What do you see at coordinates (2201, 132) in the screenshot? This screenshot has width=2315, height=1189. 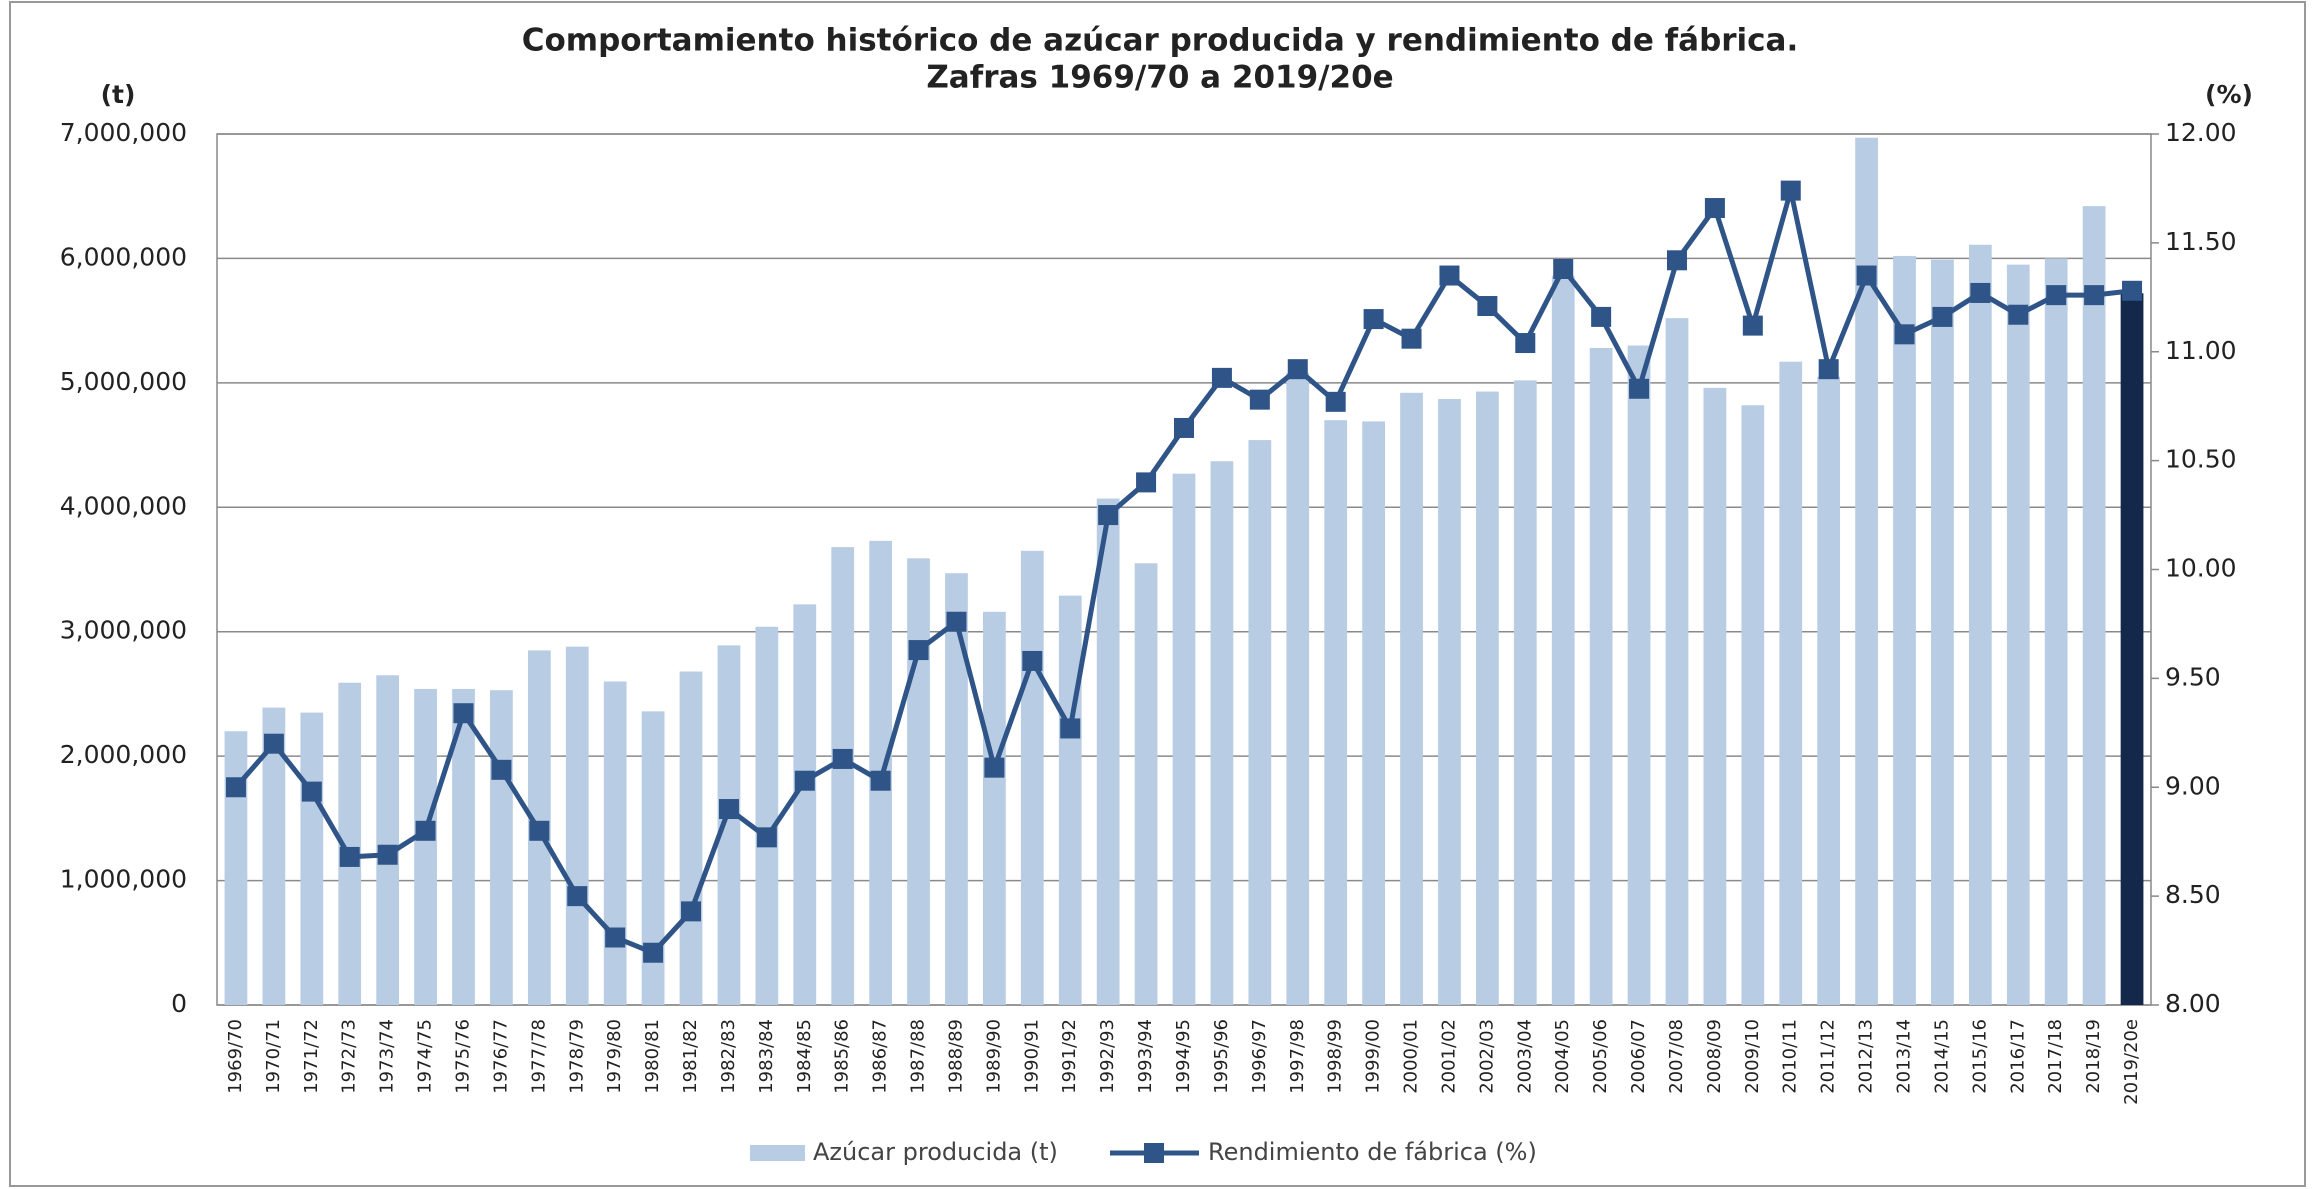 I see `y2-tick-label: 12.00` at bounding box center [2201, 132].